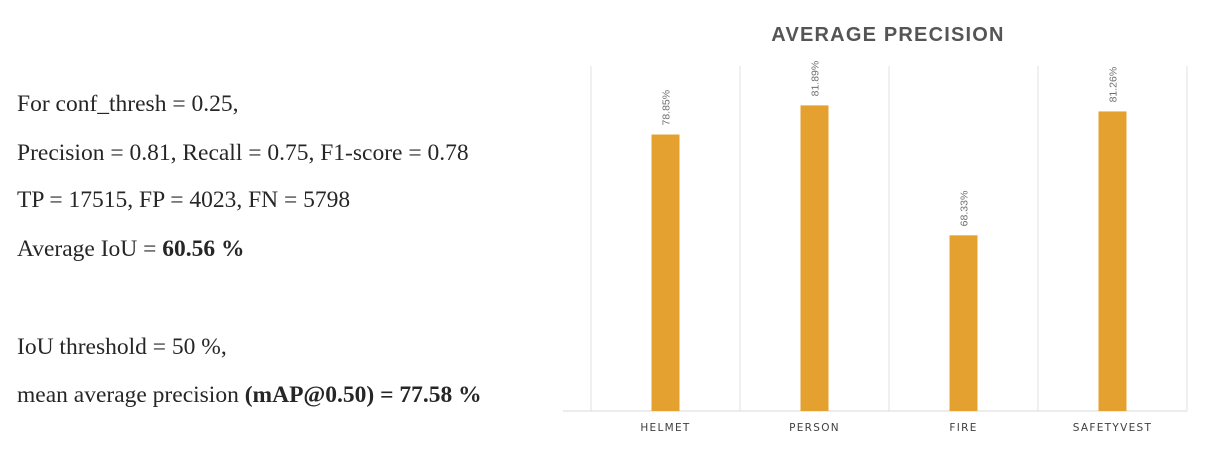 This screenshot has width=1209, height=476. What do you see at coordinates (815, 258) in the screenshot?
I see `bar-person` at bounding box center [815, 258].